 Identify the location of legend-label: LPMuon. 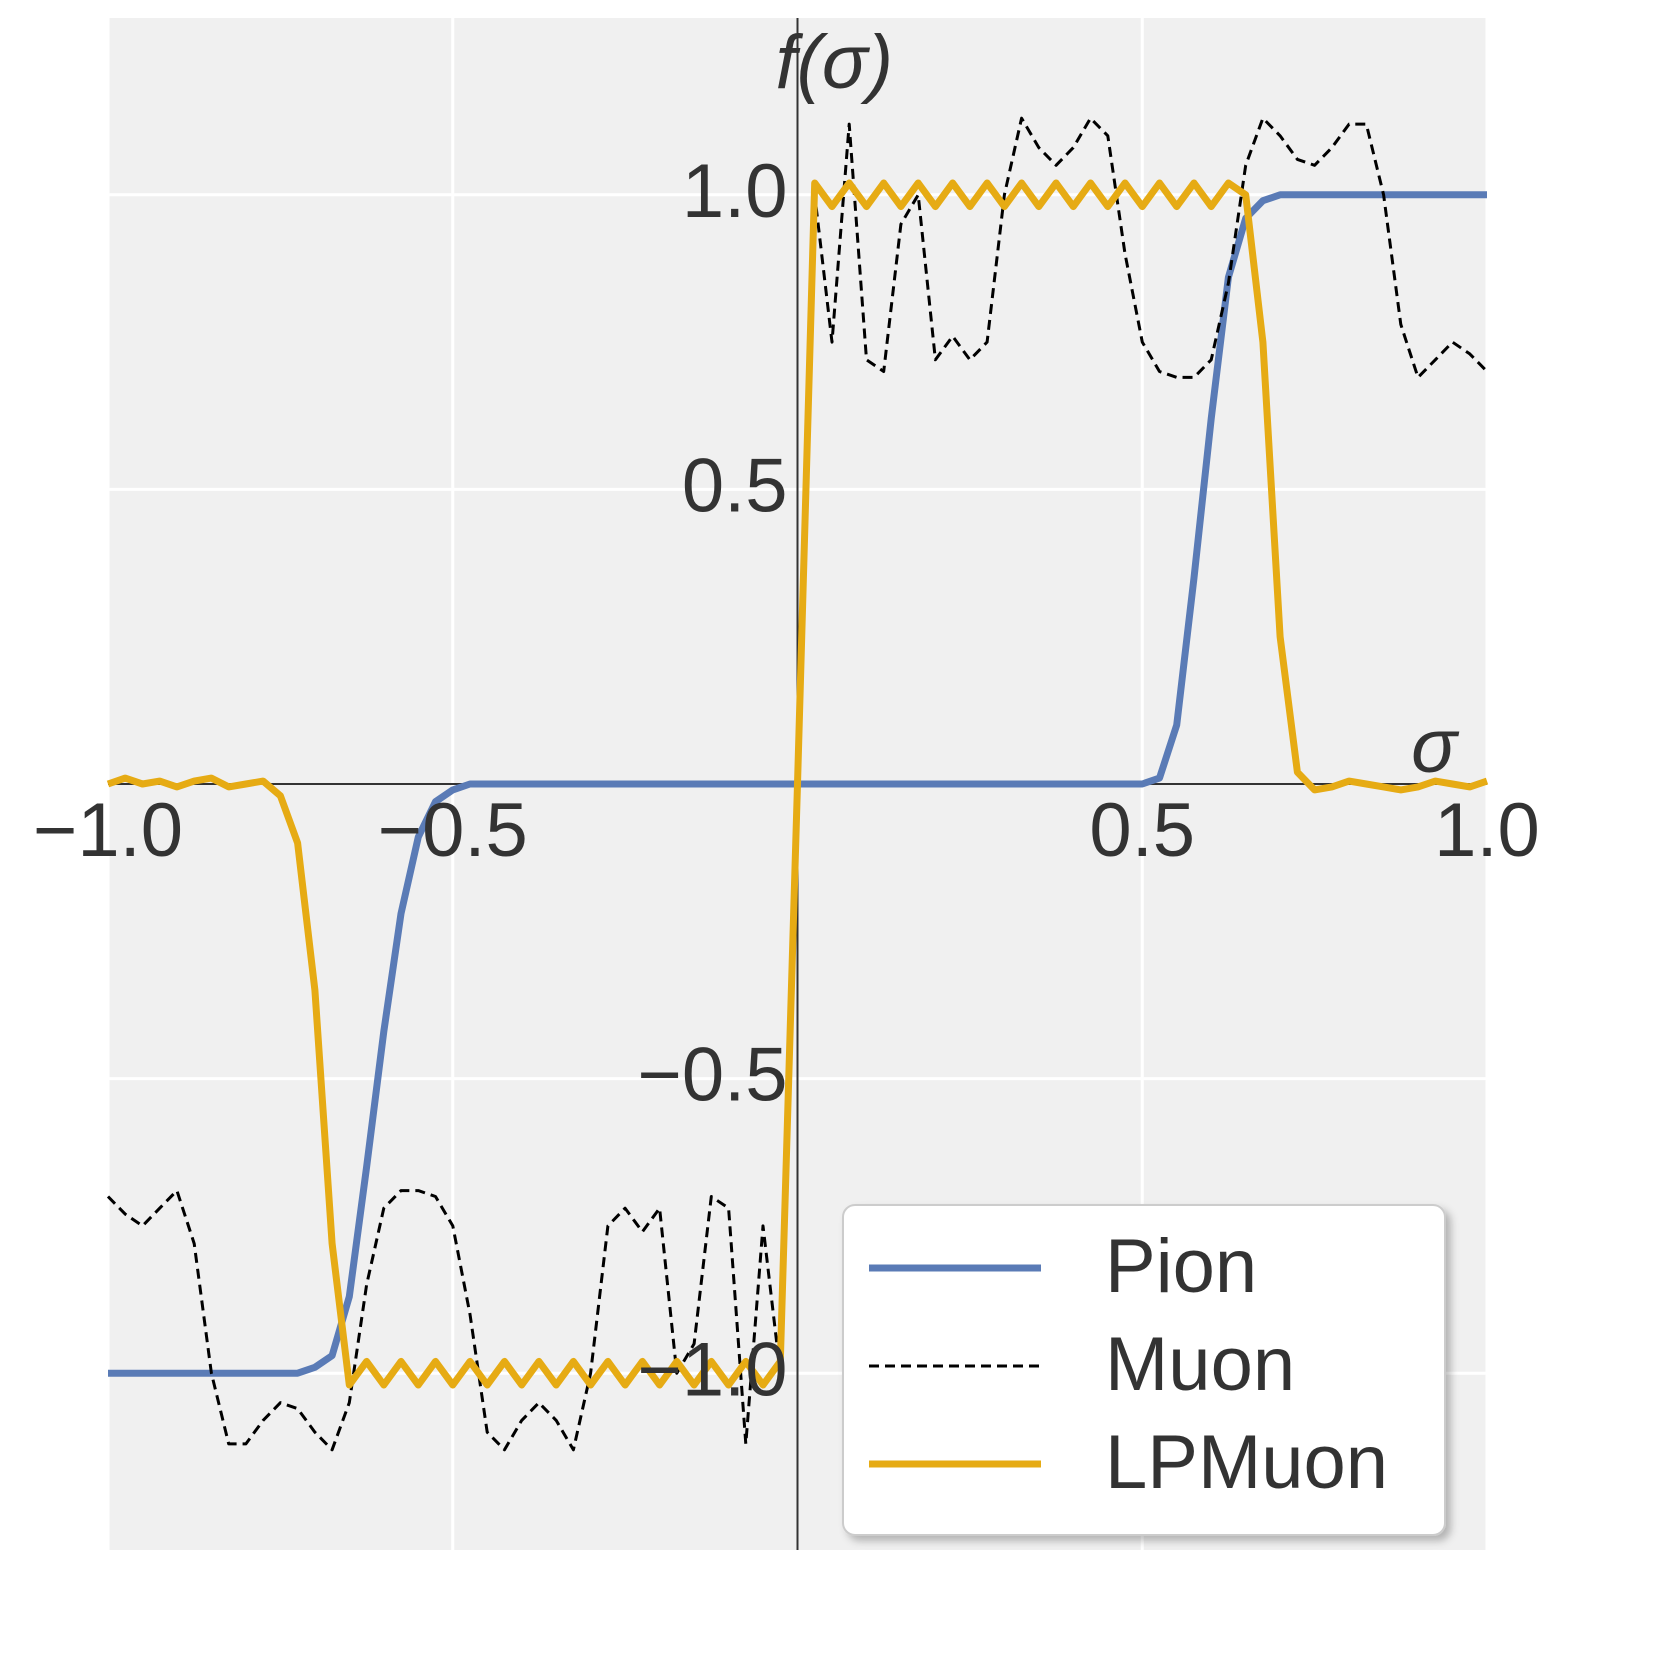
(1246, 1462).